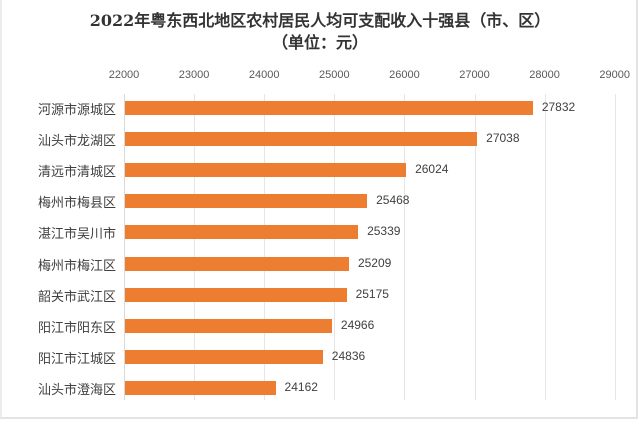 This screenshot has width=640, height=422. What do you see at coordinates (544, 75) in the screenshot?
I see `x-tick-label: 28000` at bounding box center [544, 75].